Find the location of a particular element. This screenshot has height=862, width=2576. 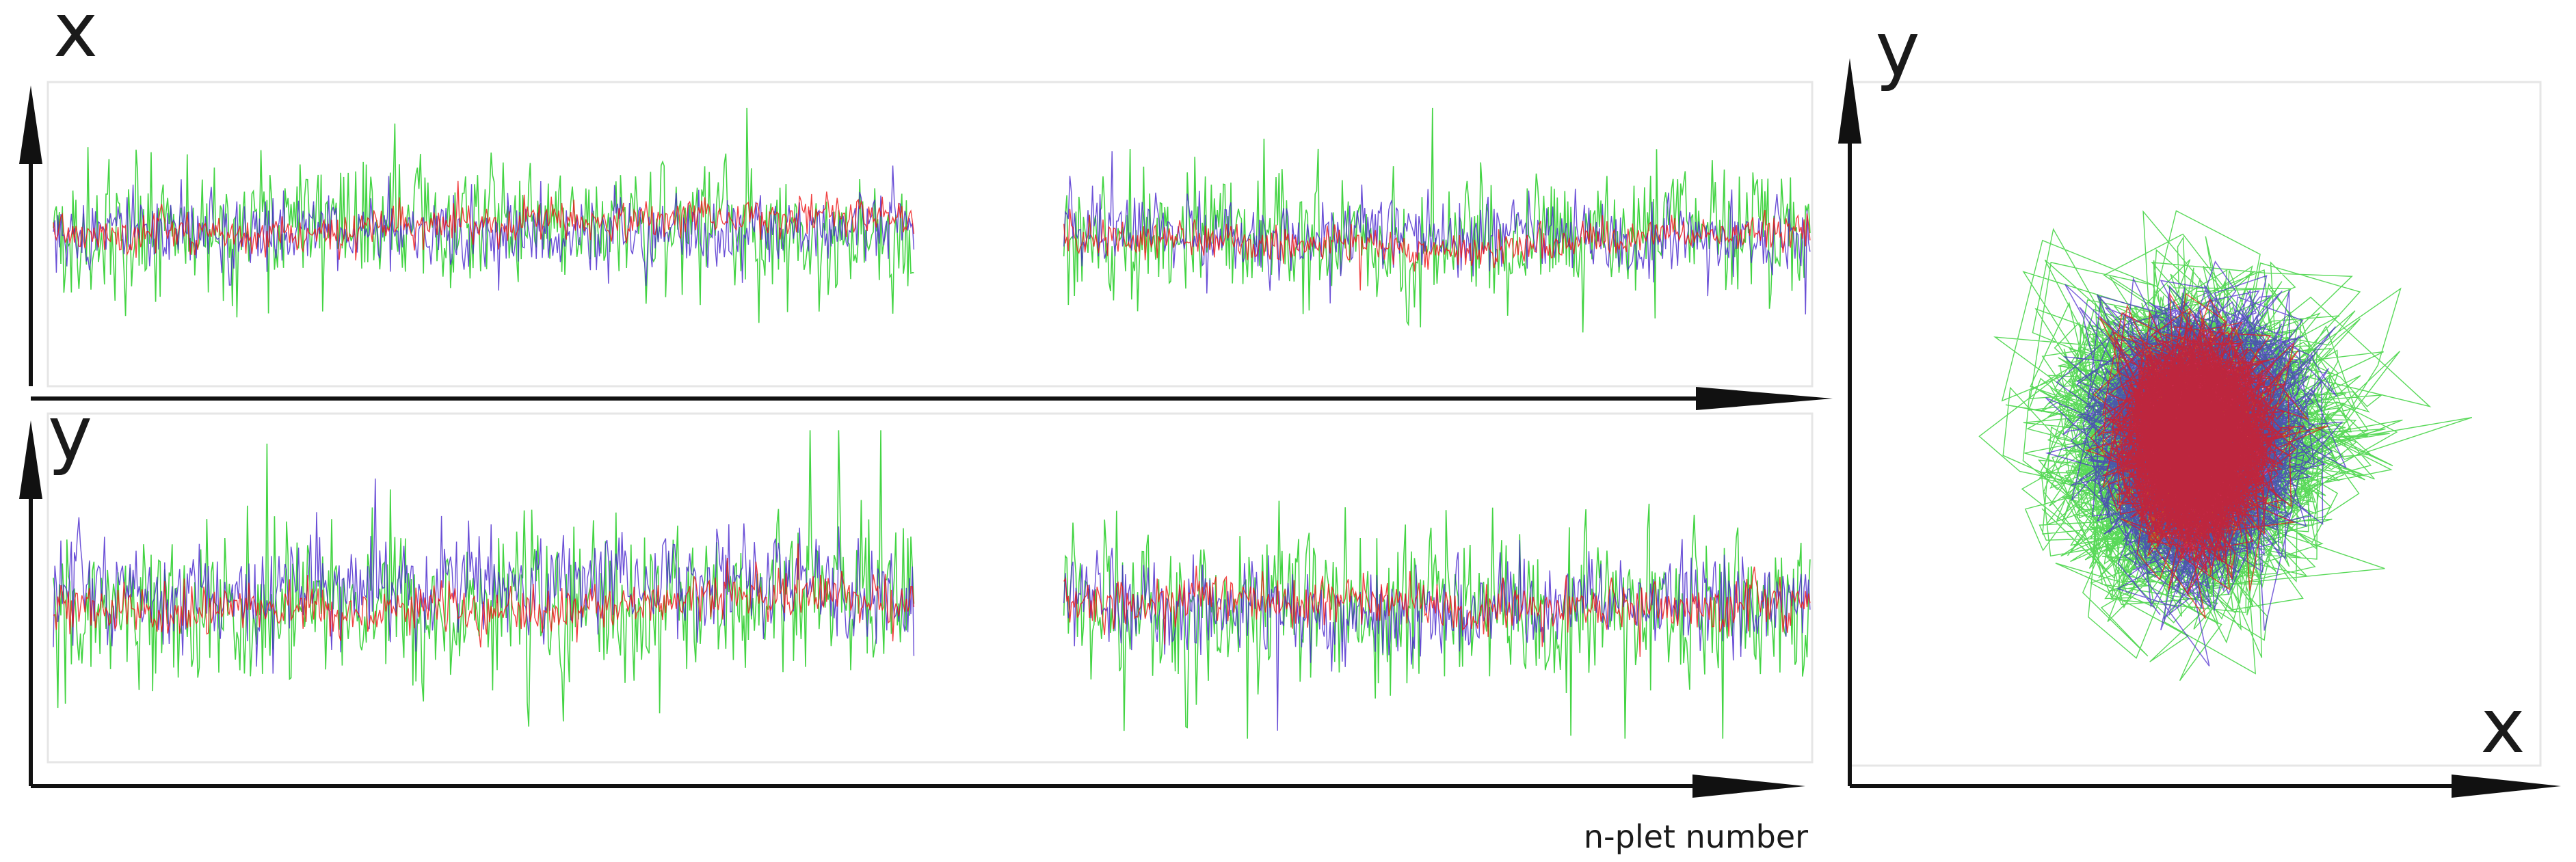

xy-trajectory-plot is located at coordinates (2225, 446).